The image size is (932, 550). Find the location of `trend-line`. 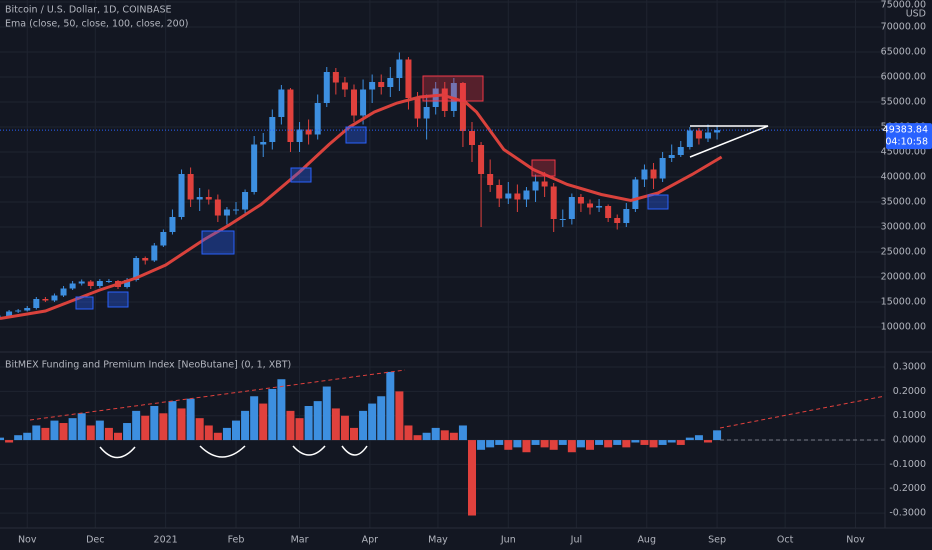

trend-line is located at coordinates (217, 395).